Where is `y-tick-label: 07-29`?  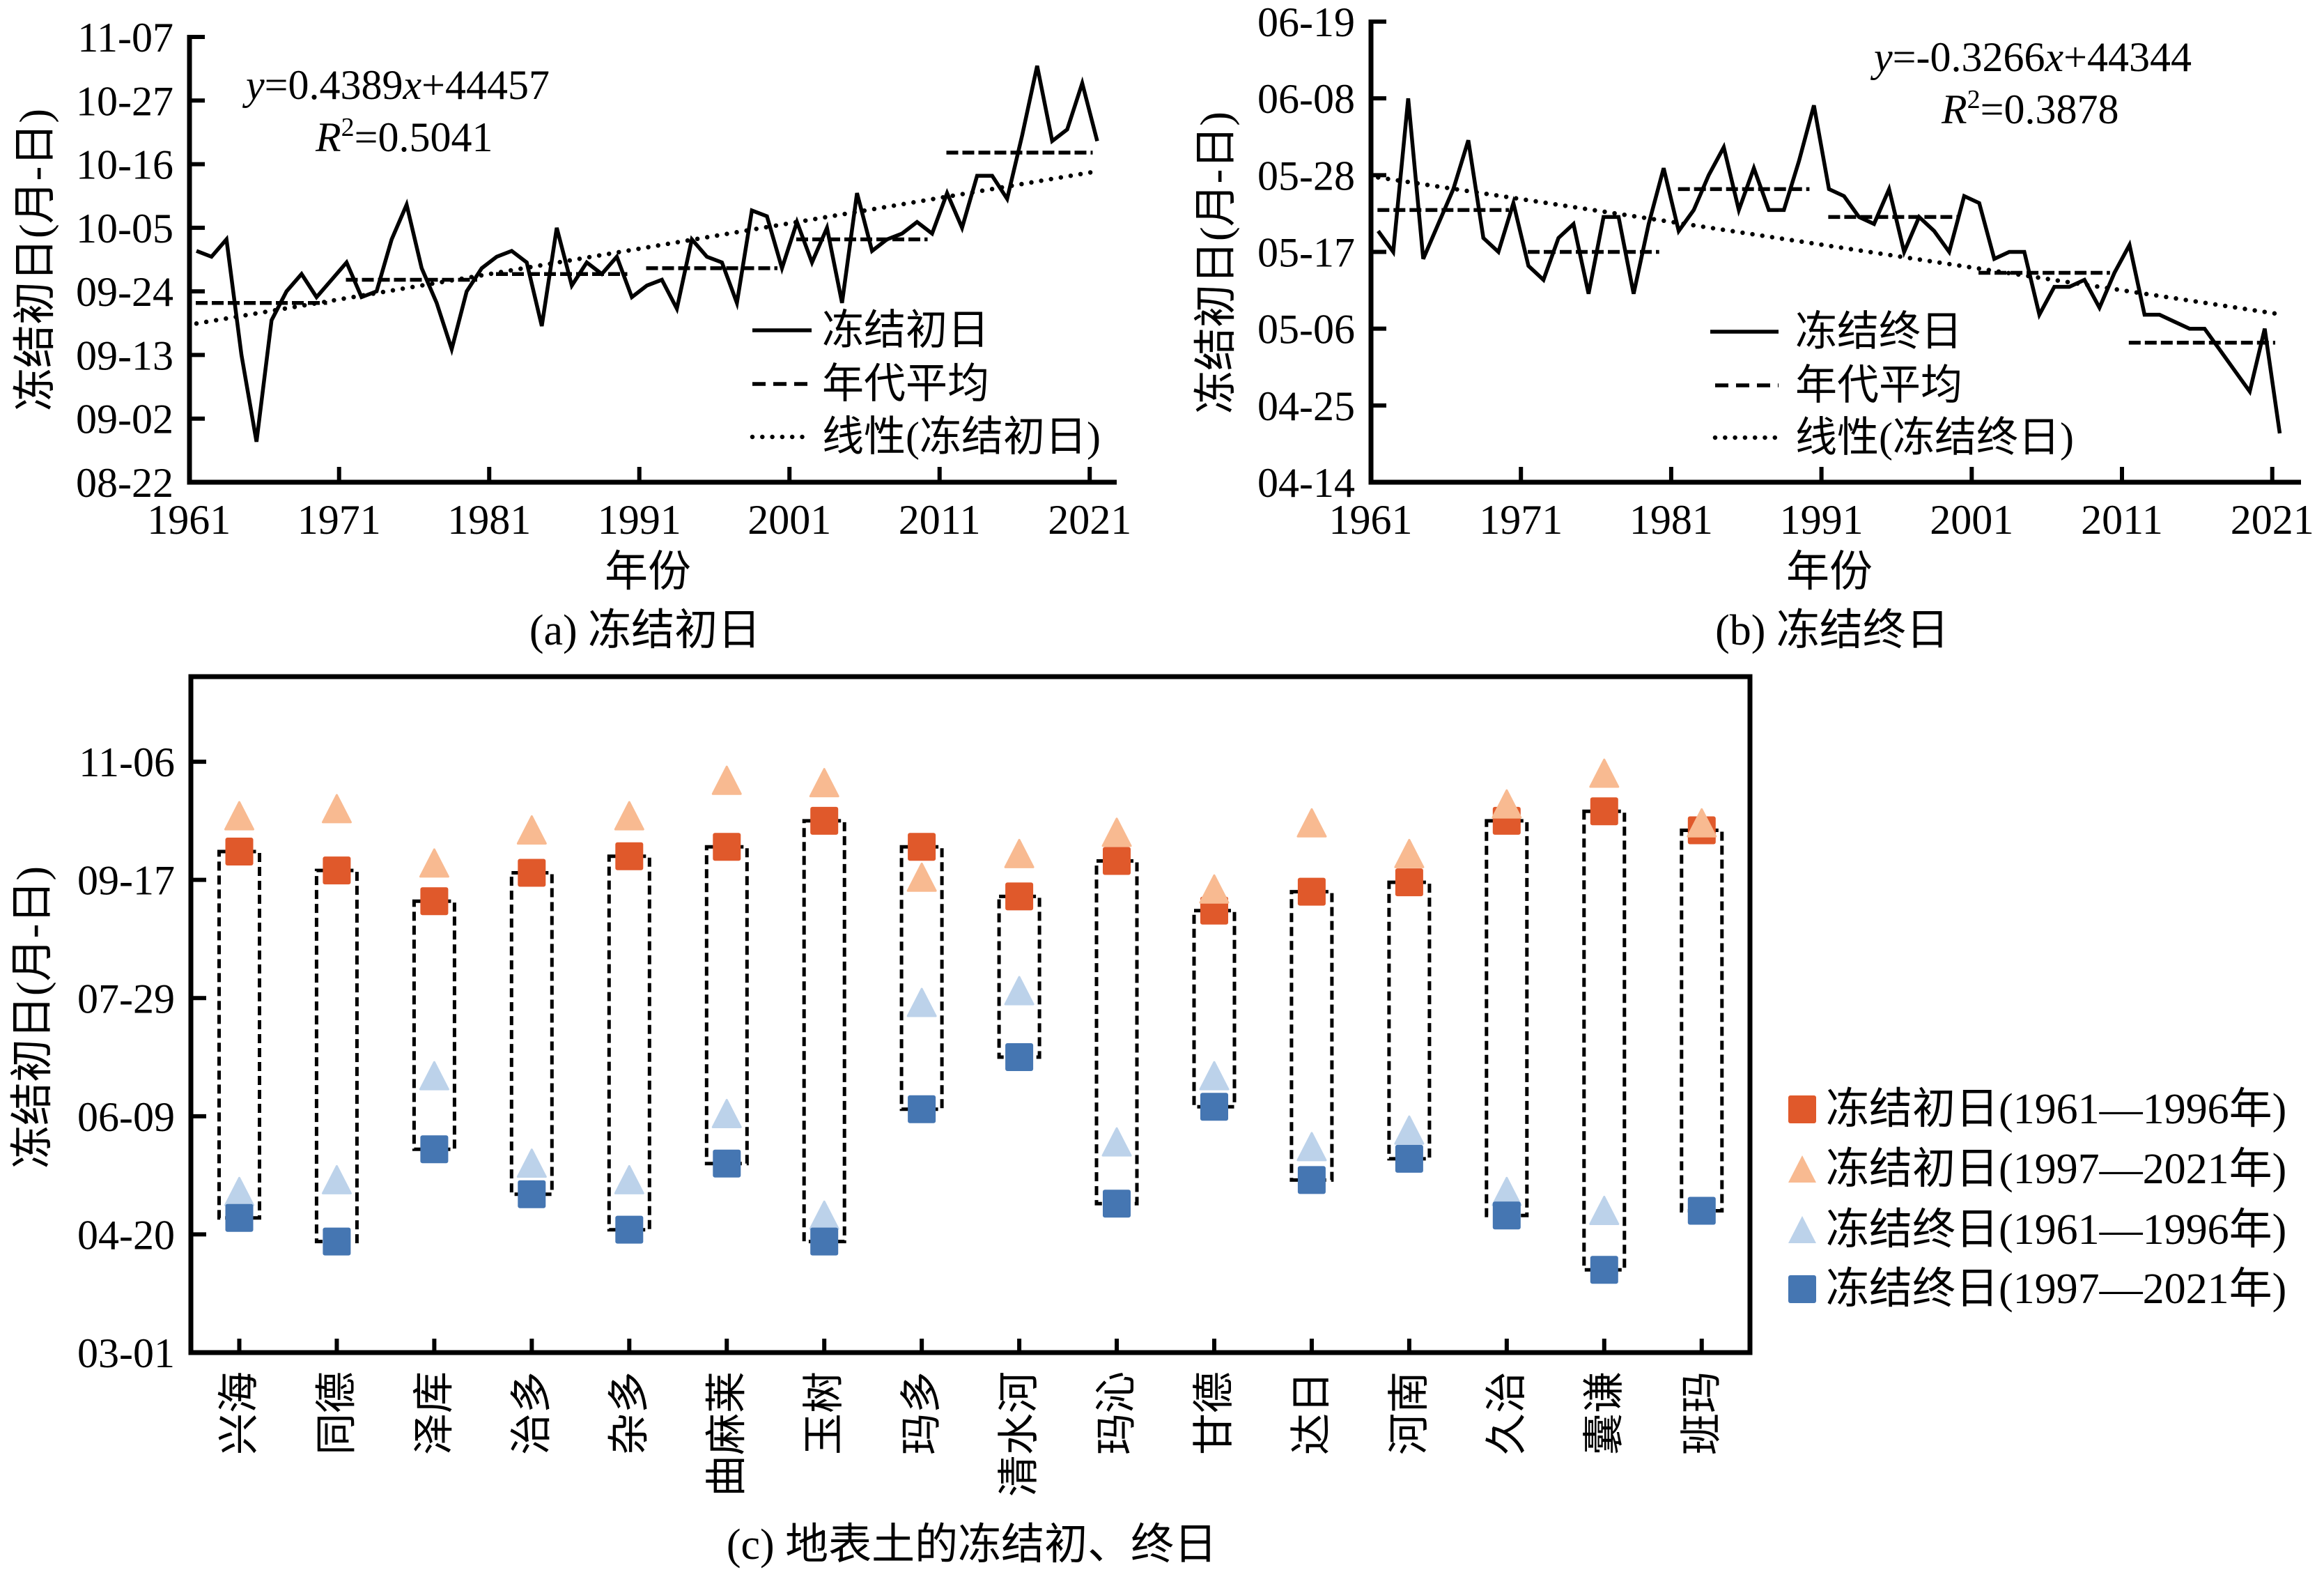
y-tick-label: 07-29 is located at coordinates (126, 999).